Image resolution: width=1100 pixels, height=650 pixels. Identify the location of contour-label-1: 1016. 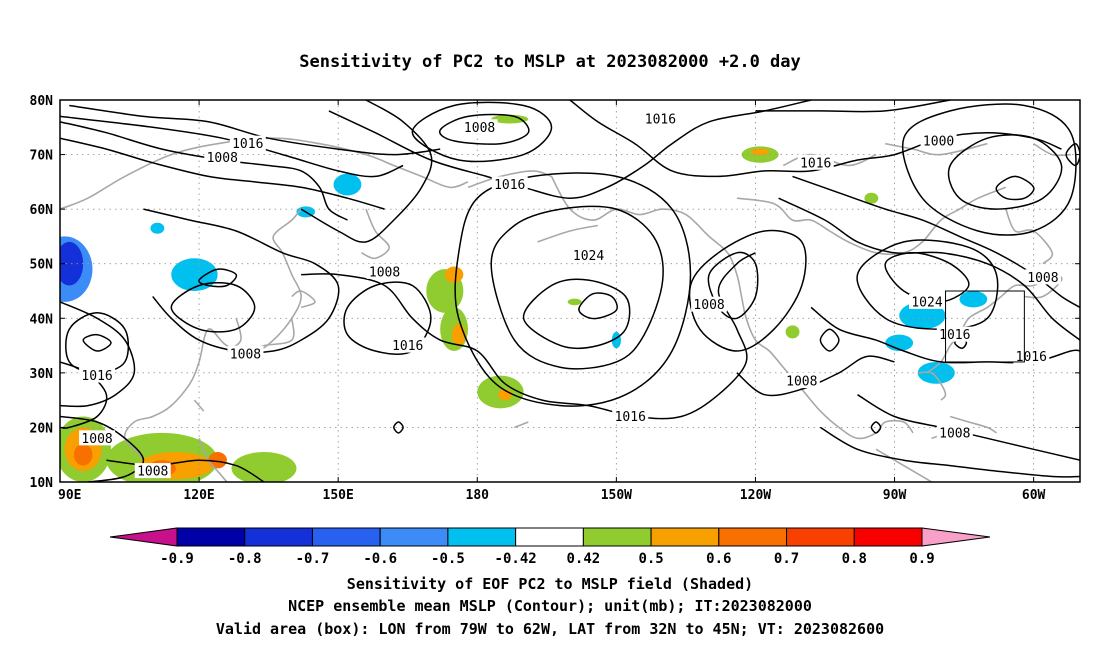
(247, 144).